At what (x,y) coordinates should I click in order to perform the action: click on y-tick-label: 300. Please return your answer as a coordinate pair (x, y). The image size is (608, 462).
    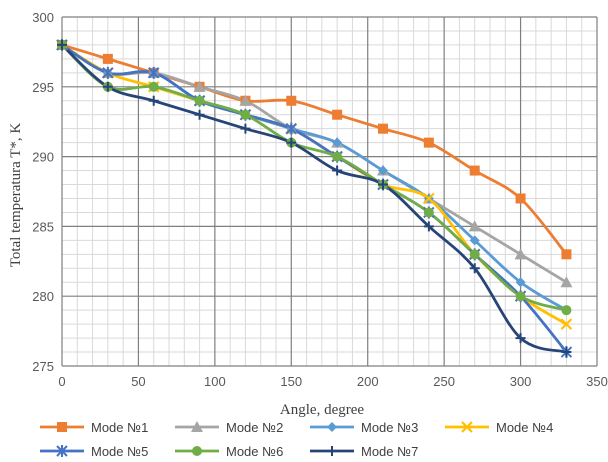
    Looking at the image, I should click on (43, 17).